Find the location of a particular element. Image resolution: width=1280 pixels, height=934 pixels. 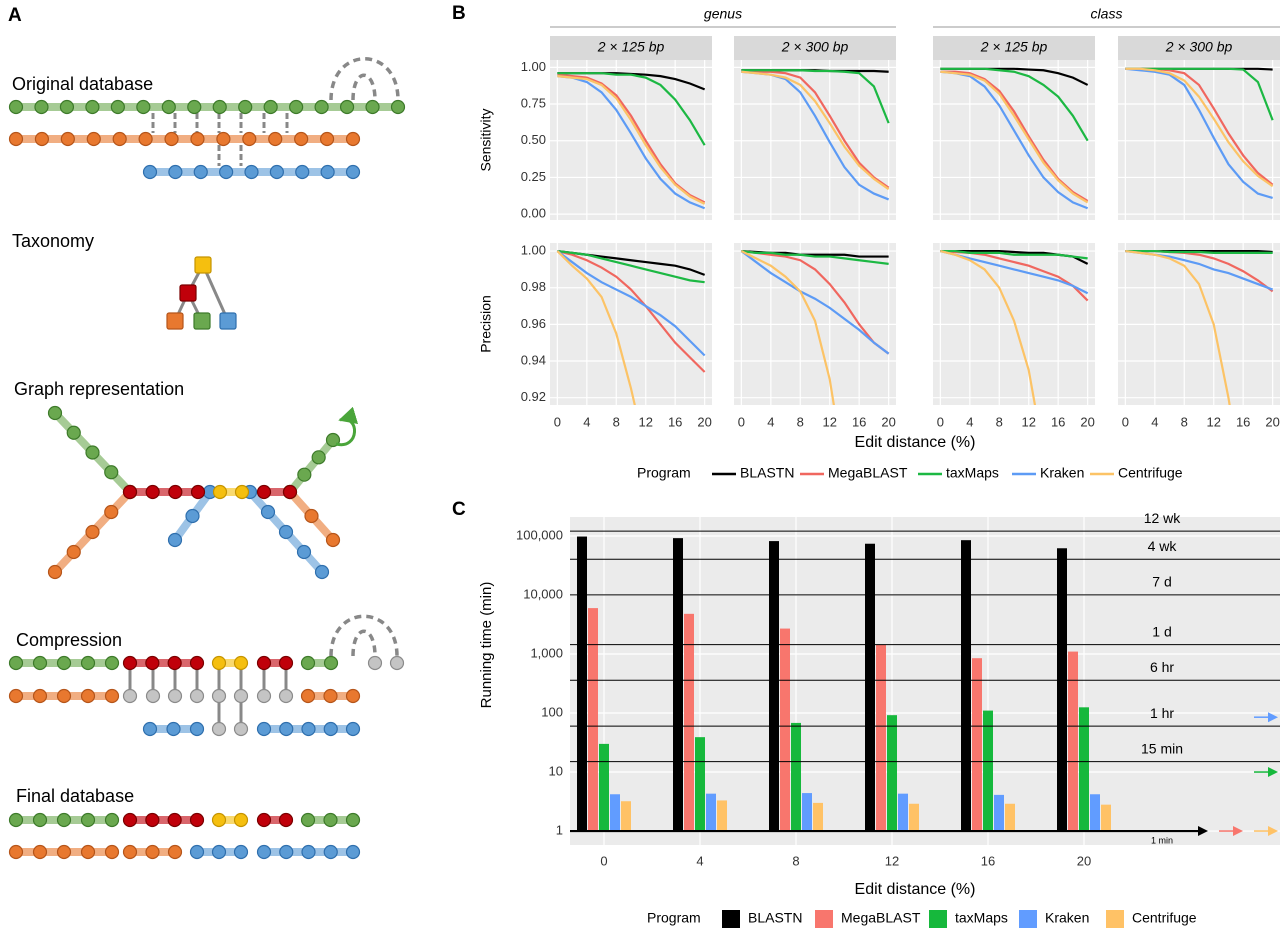

panel-background is located at coordinates (815, 140).